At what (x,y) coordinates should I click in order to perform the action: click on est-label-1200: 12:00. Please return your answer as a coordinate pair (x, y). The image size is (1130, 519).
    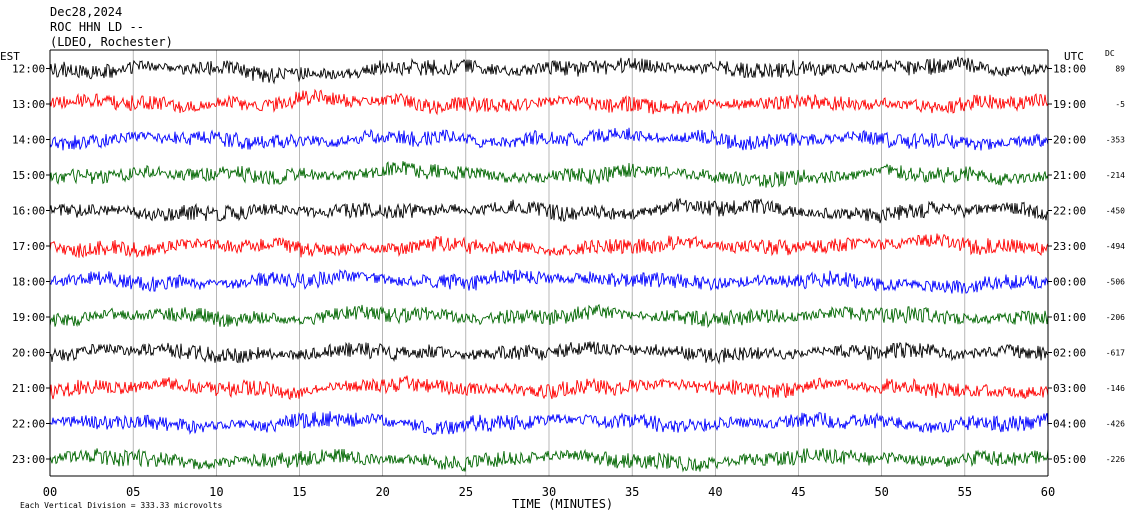
    Looking at the image, I should click on (28, 69).